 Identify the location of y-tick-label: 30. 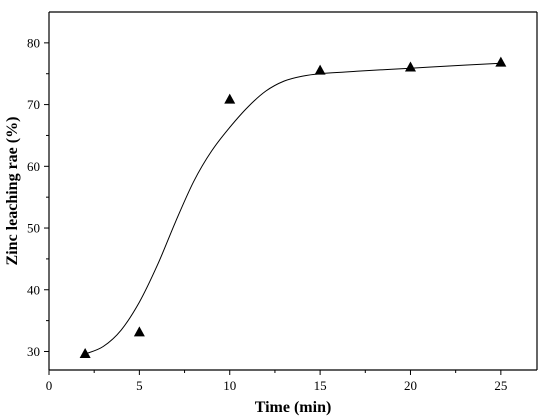
(33, 351).